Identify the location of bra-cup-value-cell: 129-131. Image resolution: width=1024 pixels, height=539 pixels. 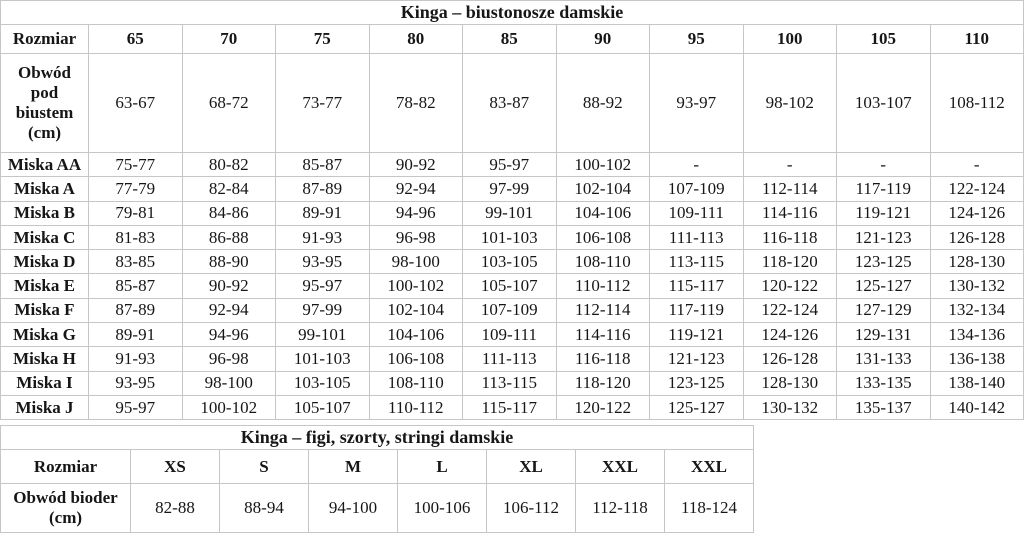
(883, 335).